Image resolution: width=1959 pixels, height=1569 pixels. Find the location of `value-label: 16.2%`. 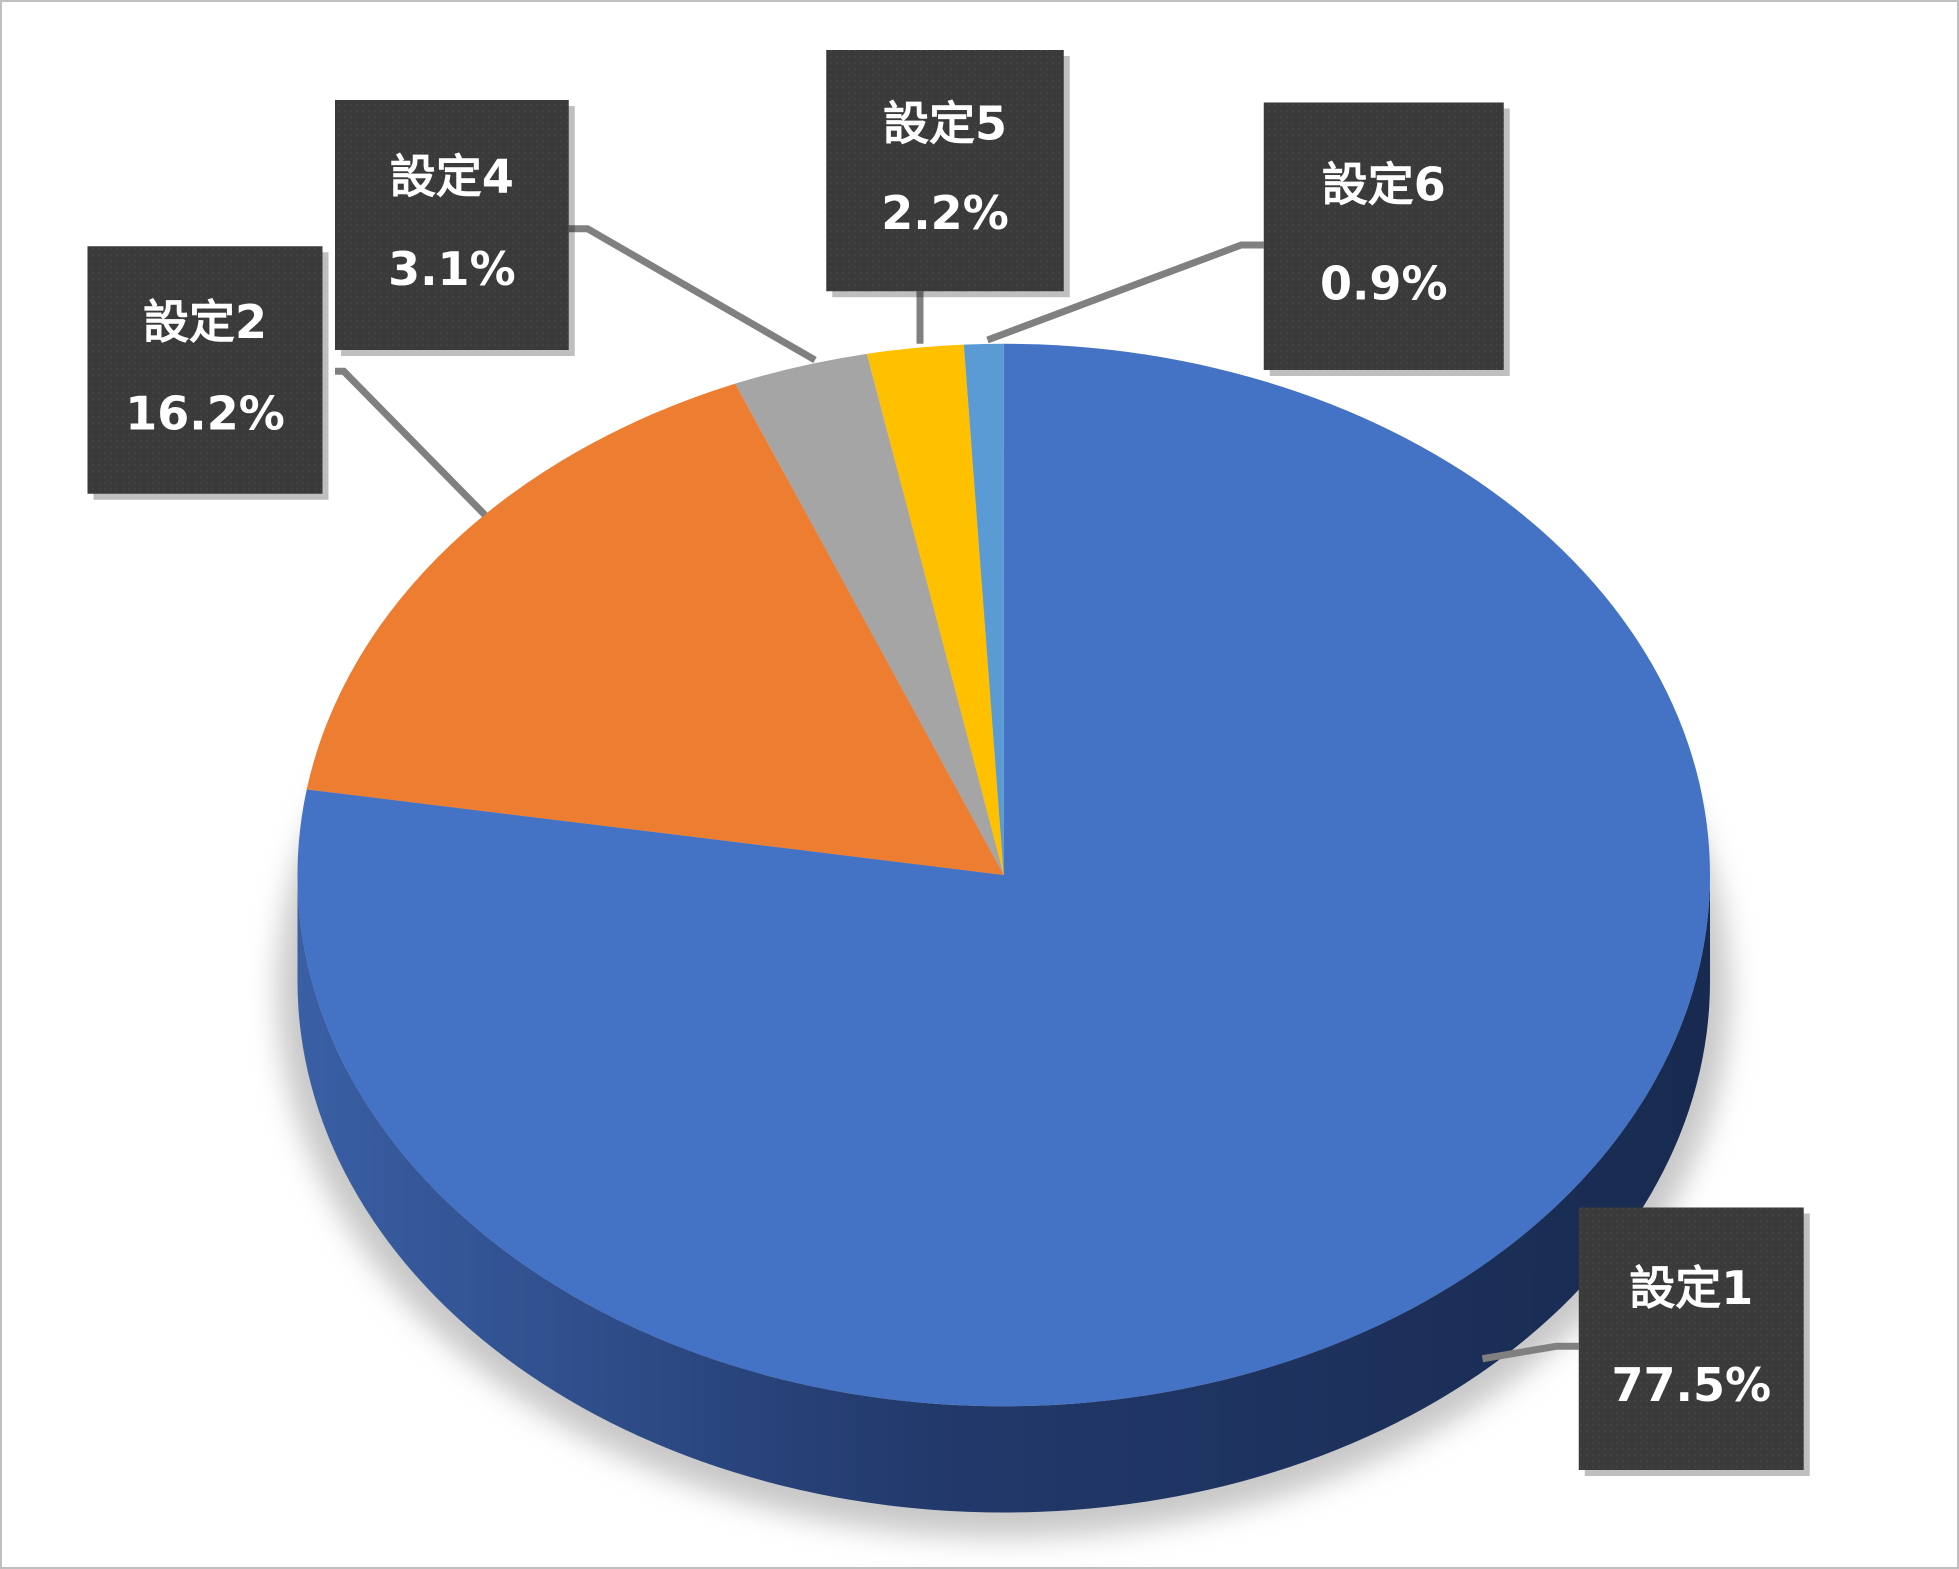

value-label: 16.2% is located at coordinates (205, 414).